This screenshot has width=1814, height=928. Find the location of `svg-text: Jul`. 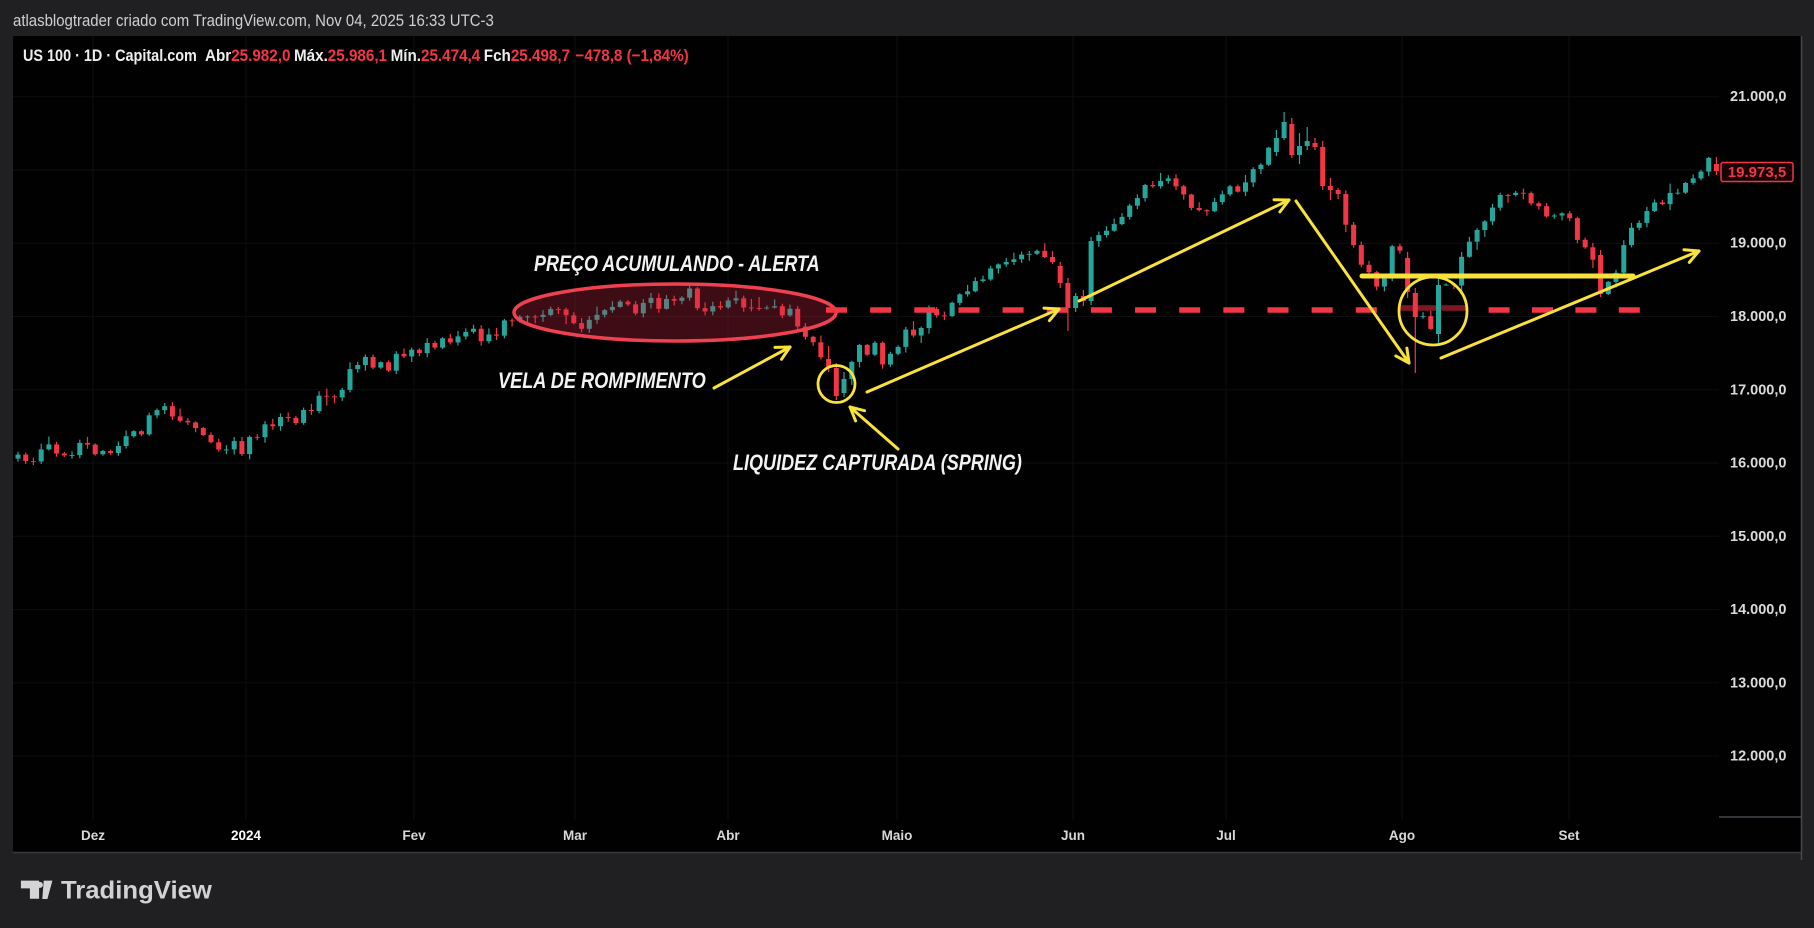

svg-text: Jul is located at coordinates (1226, 835).